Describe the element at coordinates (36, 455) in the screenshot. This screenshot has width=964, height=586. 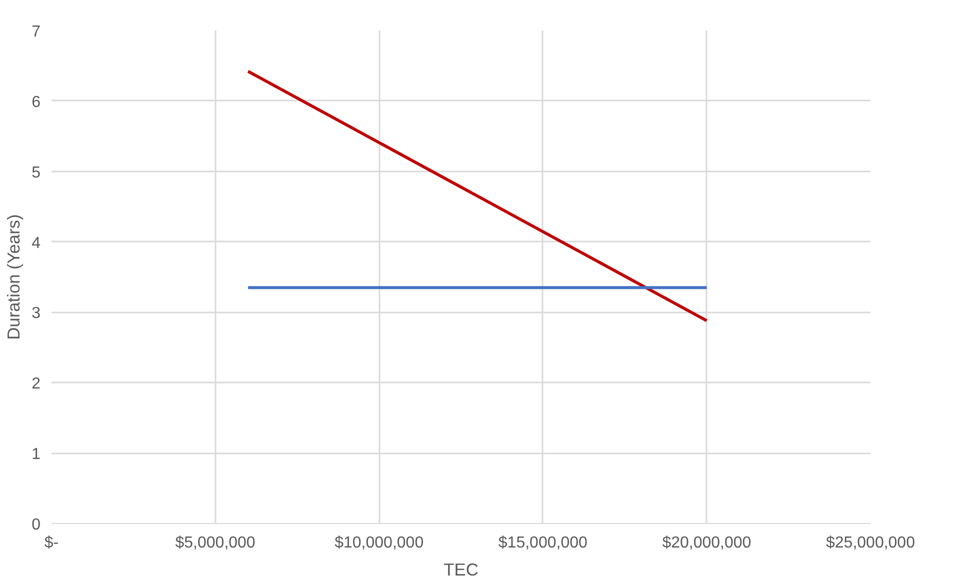
I see `y-tick-label: 1` at that location.